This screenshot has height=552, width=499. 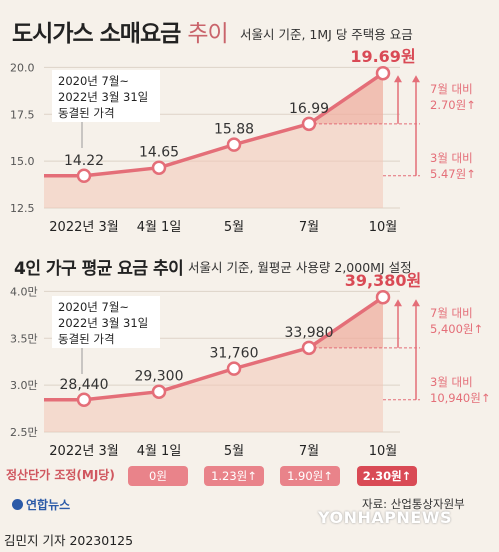 I want to click on chart1-x-tick: 2022년 3월, so click(x=83, y=227).